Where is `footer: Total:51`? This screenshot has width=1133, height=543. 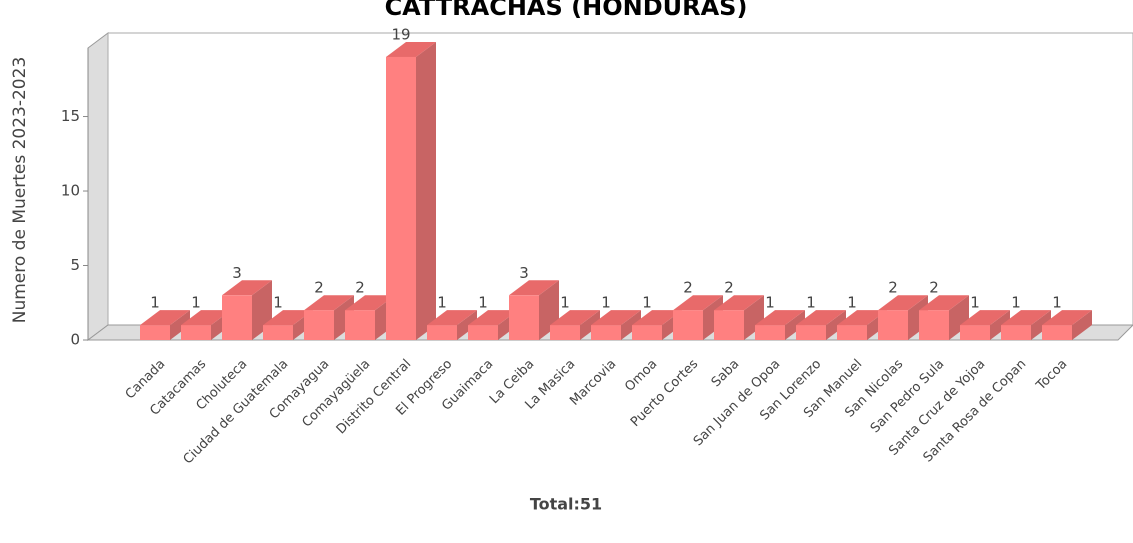 footer: Total:51 is located at coordinates (566, 504).